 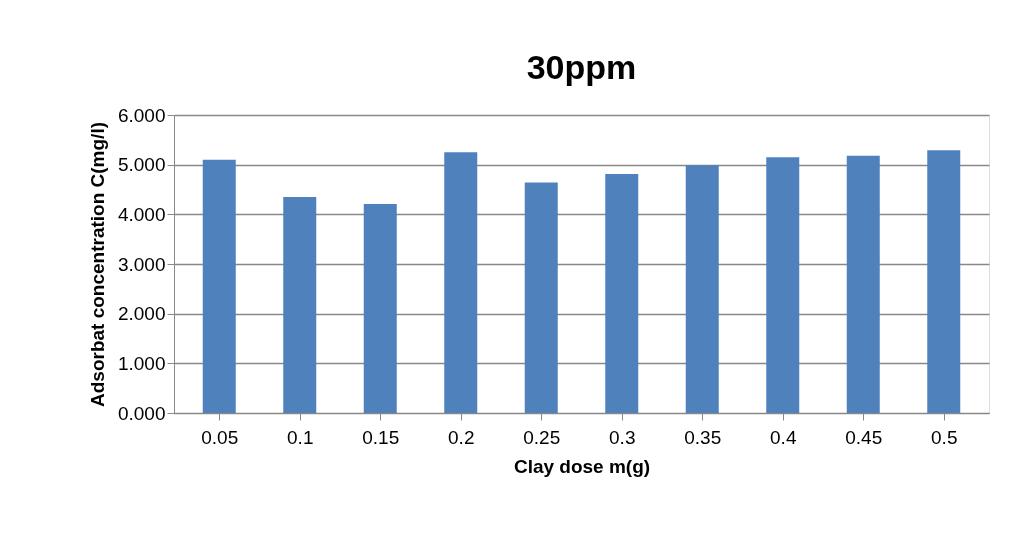 I want to click on y-axis-title: Adsorbat concentration C(mg/l), so click(x=97, y=264).